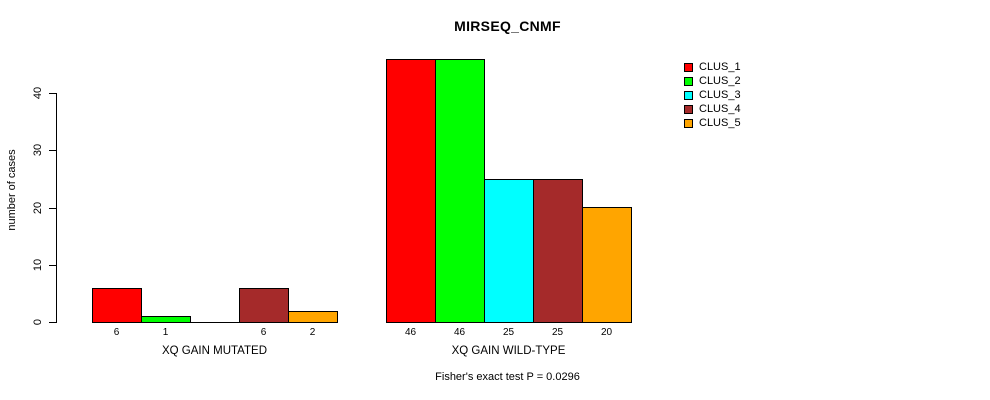 Image resolution: width=990 pixels, height=400 pixels. Describe the element at coordinates (214, 351) in the screenshot. I see `group-label-1: XQ GAIN MUTATED` at that location.